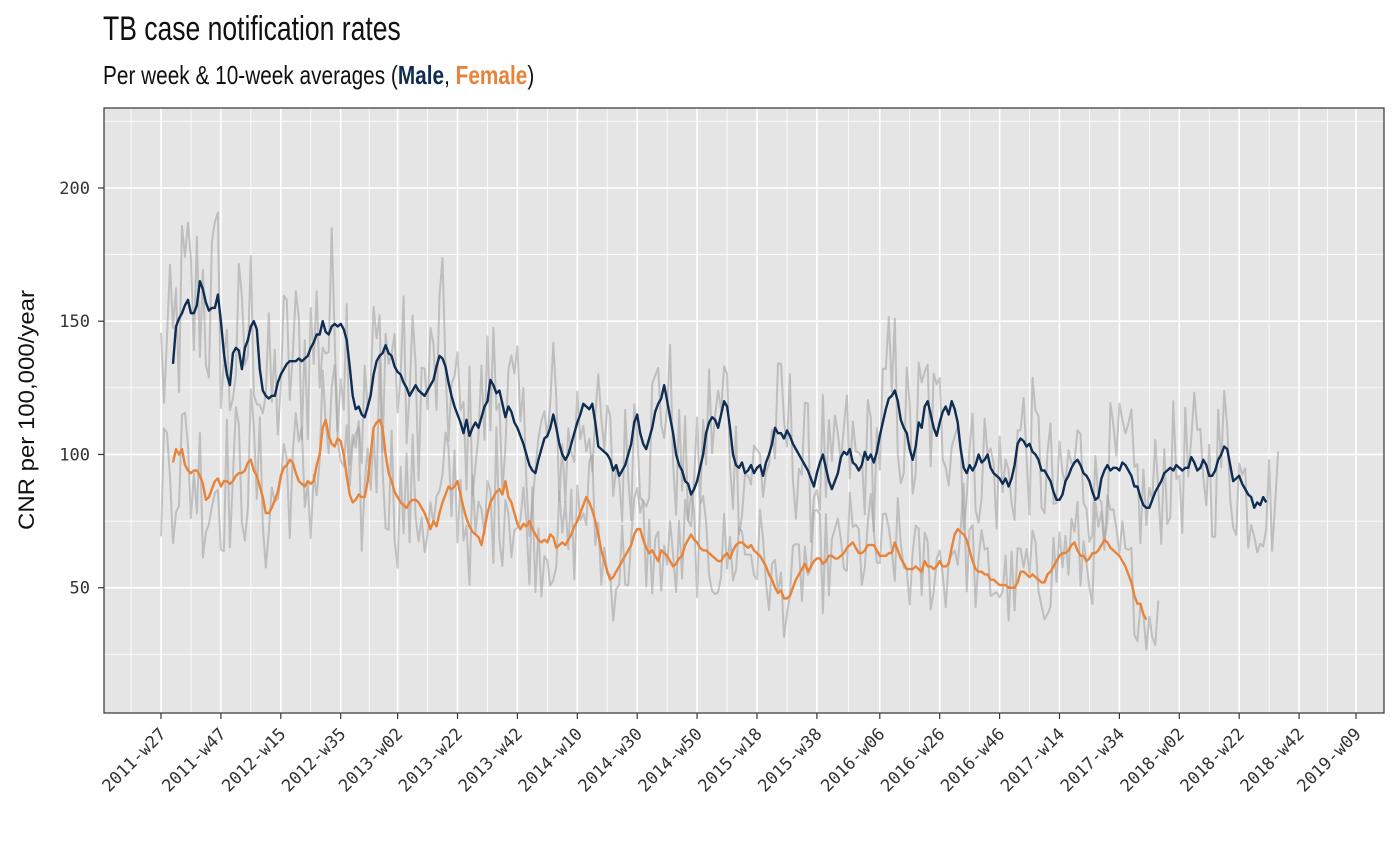  I want to click on x-tick-label: 2011-w47, so click(194, 760).